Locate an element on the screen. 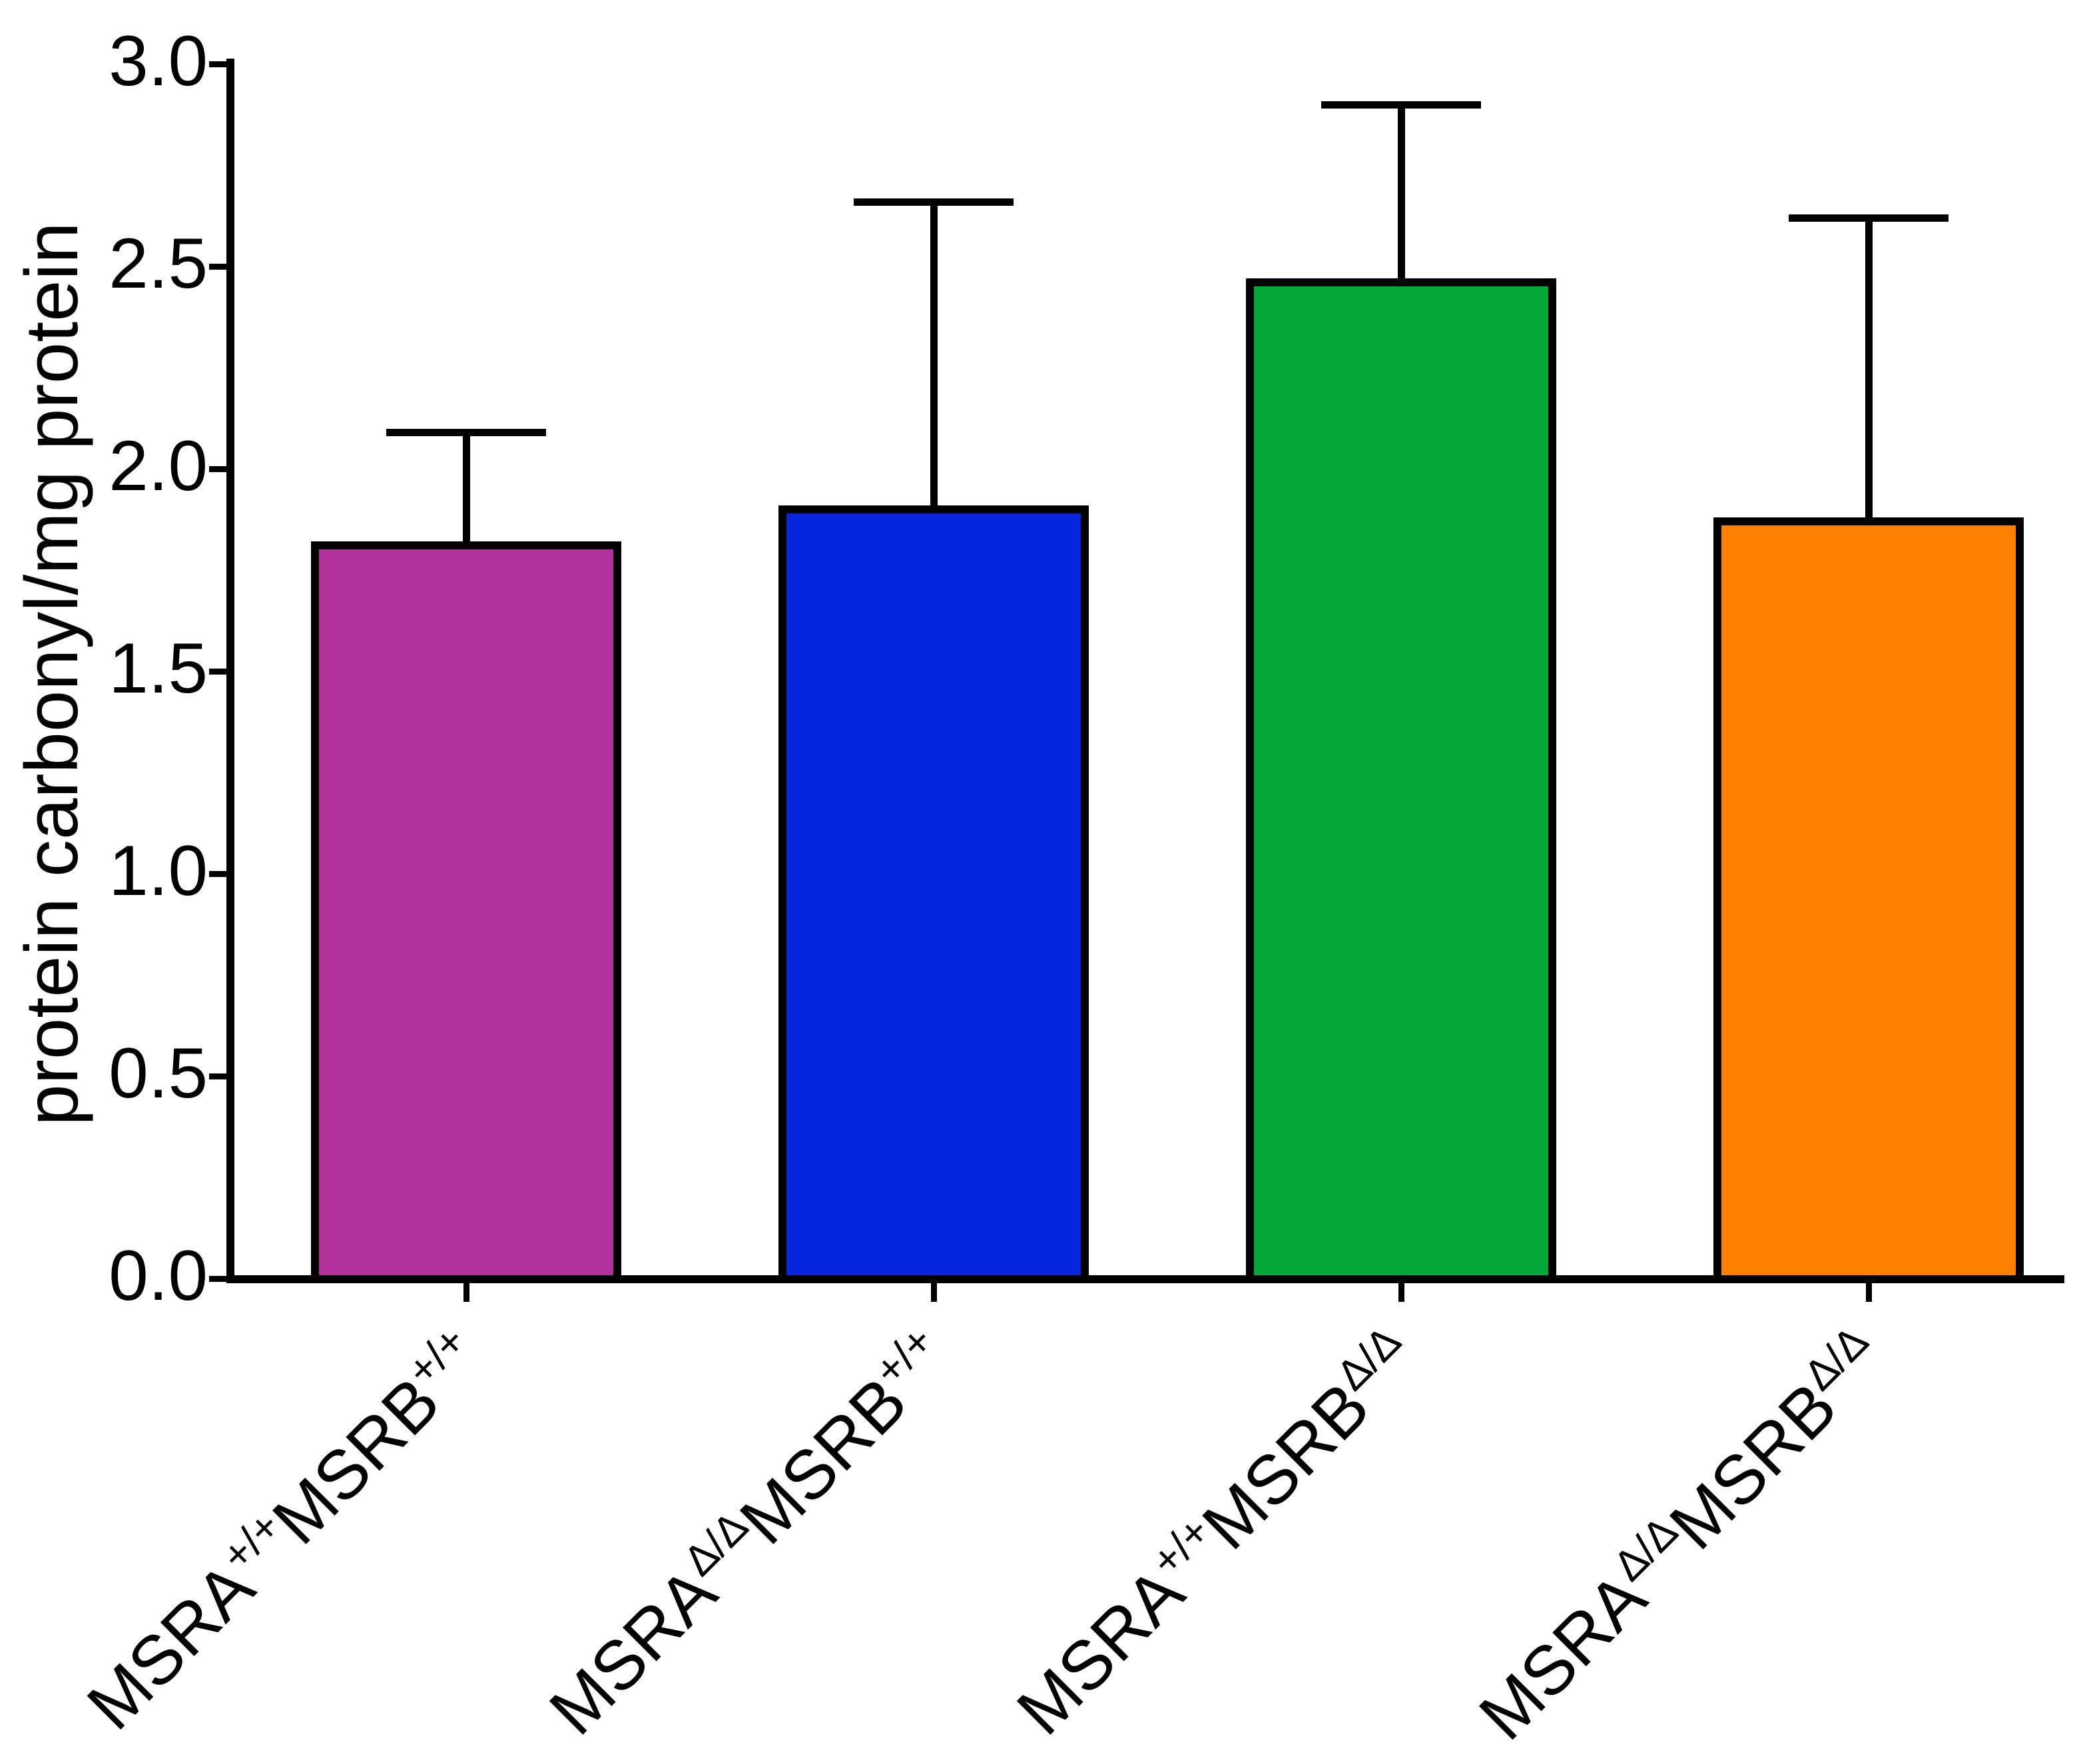  y-tick-label-2.5: 2.5 is located at coordinates (158, 264).